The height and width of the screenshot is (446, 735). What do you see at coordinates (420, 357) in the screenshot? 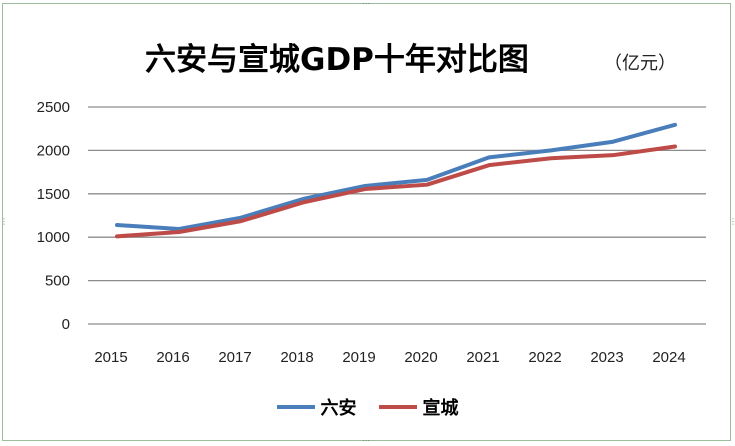
I see `x-tick-label: 2020` at bounding box center [420, 357].